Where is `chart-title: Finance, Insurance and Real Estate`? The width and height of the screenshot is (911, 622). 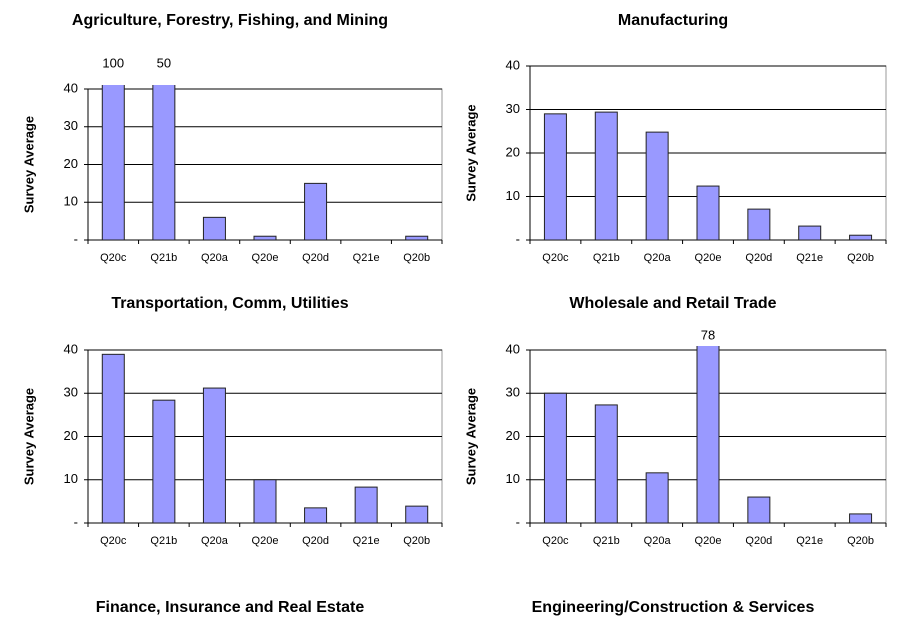 chart-title: Finance, Insurance and Real Estate is located at coordinates (230, 607).